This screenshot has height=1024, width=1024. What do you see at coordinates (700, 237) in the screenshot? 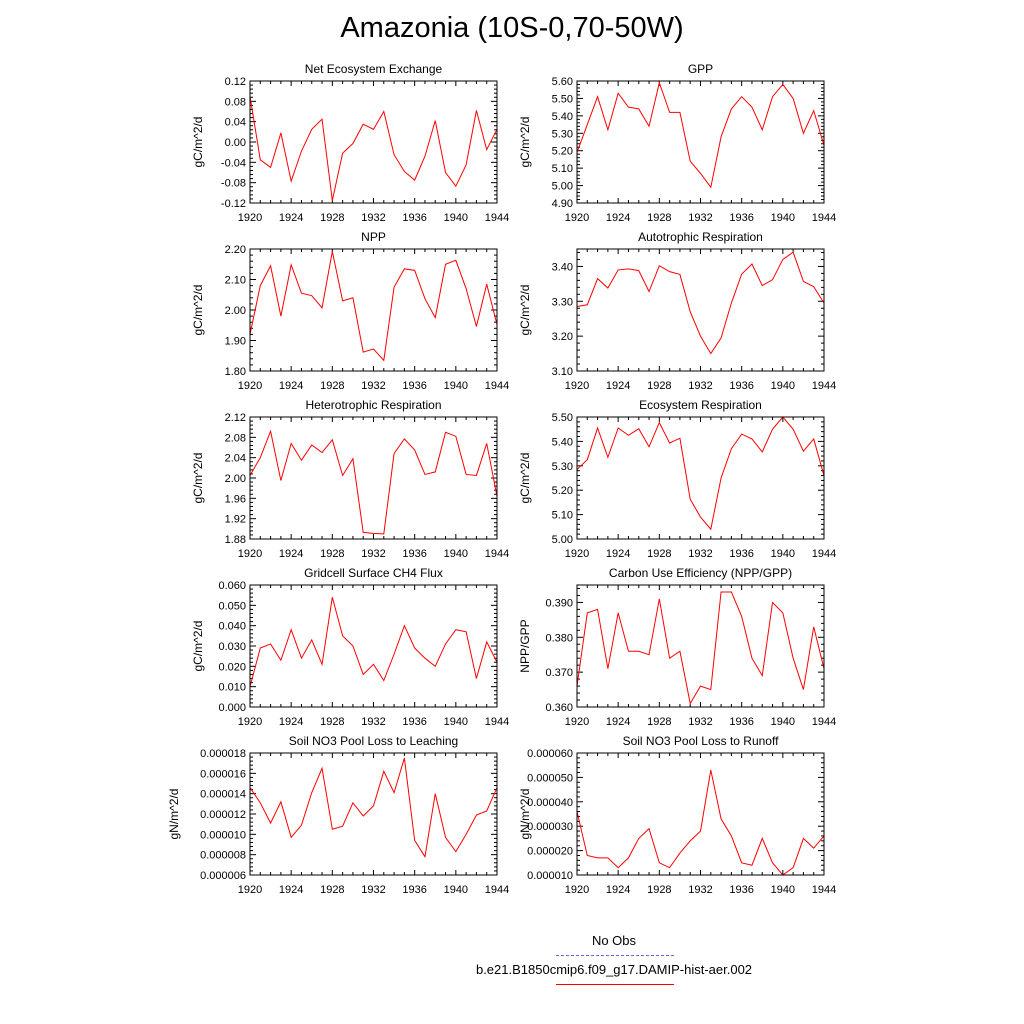
I see `chart-title: Autotrophic Respiration` at bounding box center [700, 237].